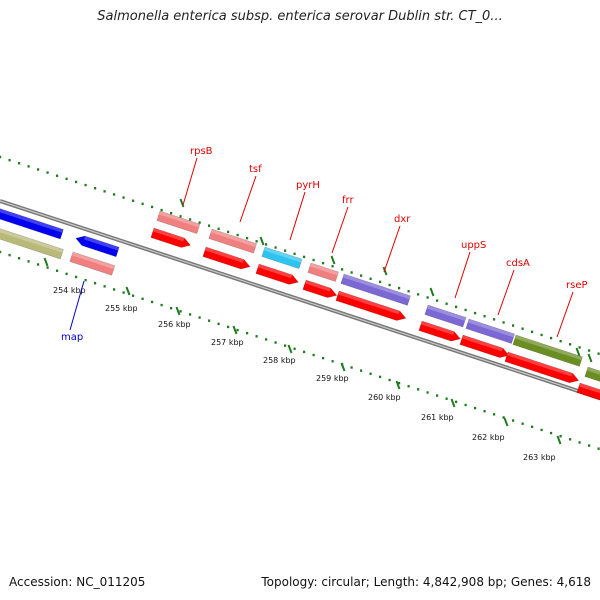 The height and width of the screenshot is (600, 600). Describe the element at coordinates (384, 397) in the screenshot. I see `scale-tick-label: 260 kbp` at that location.